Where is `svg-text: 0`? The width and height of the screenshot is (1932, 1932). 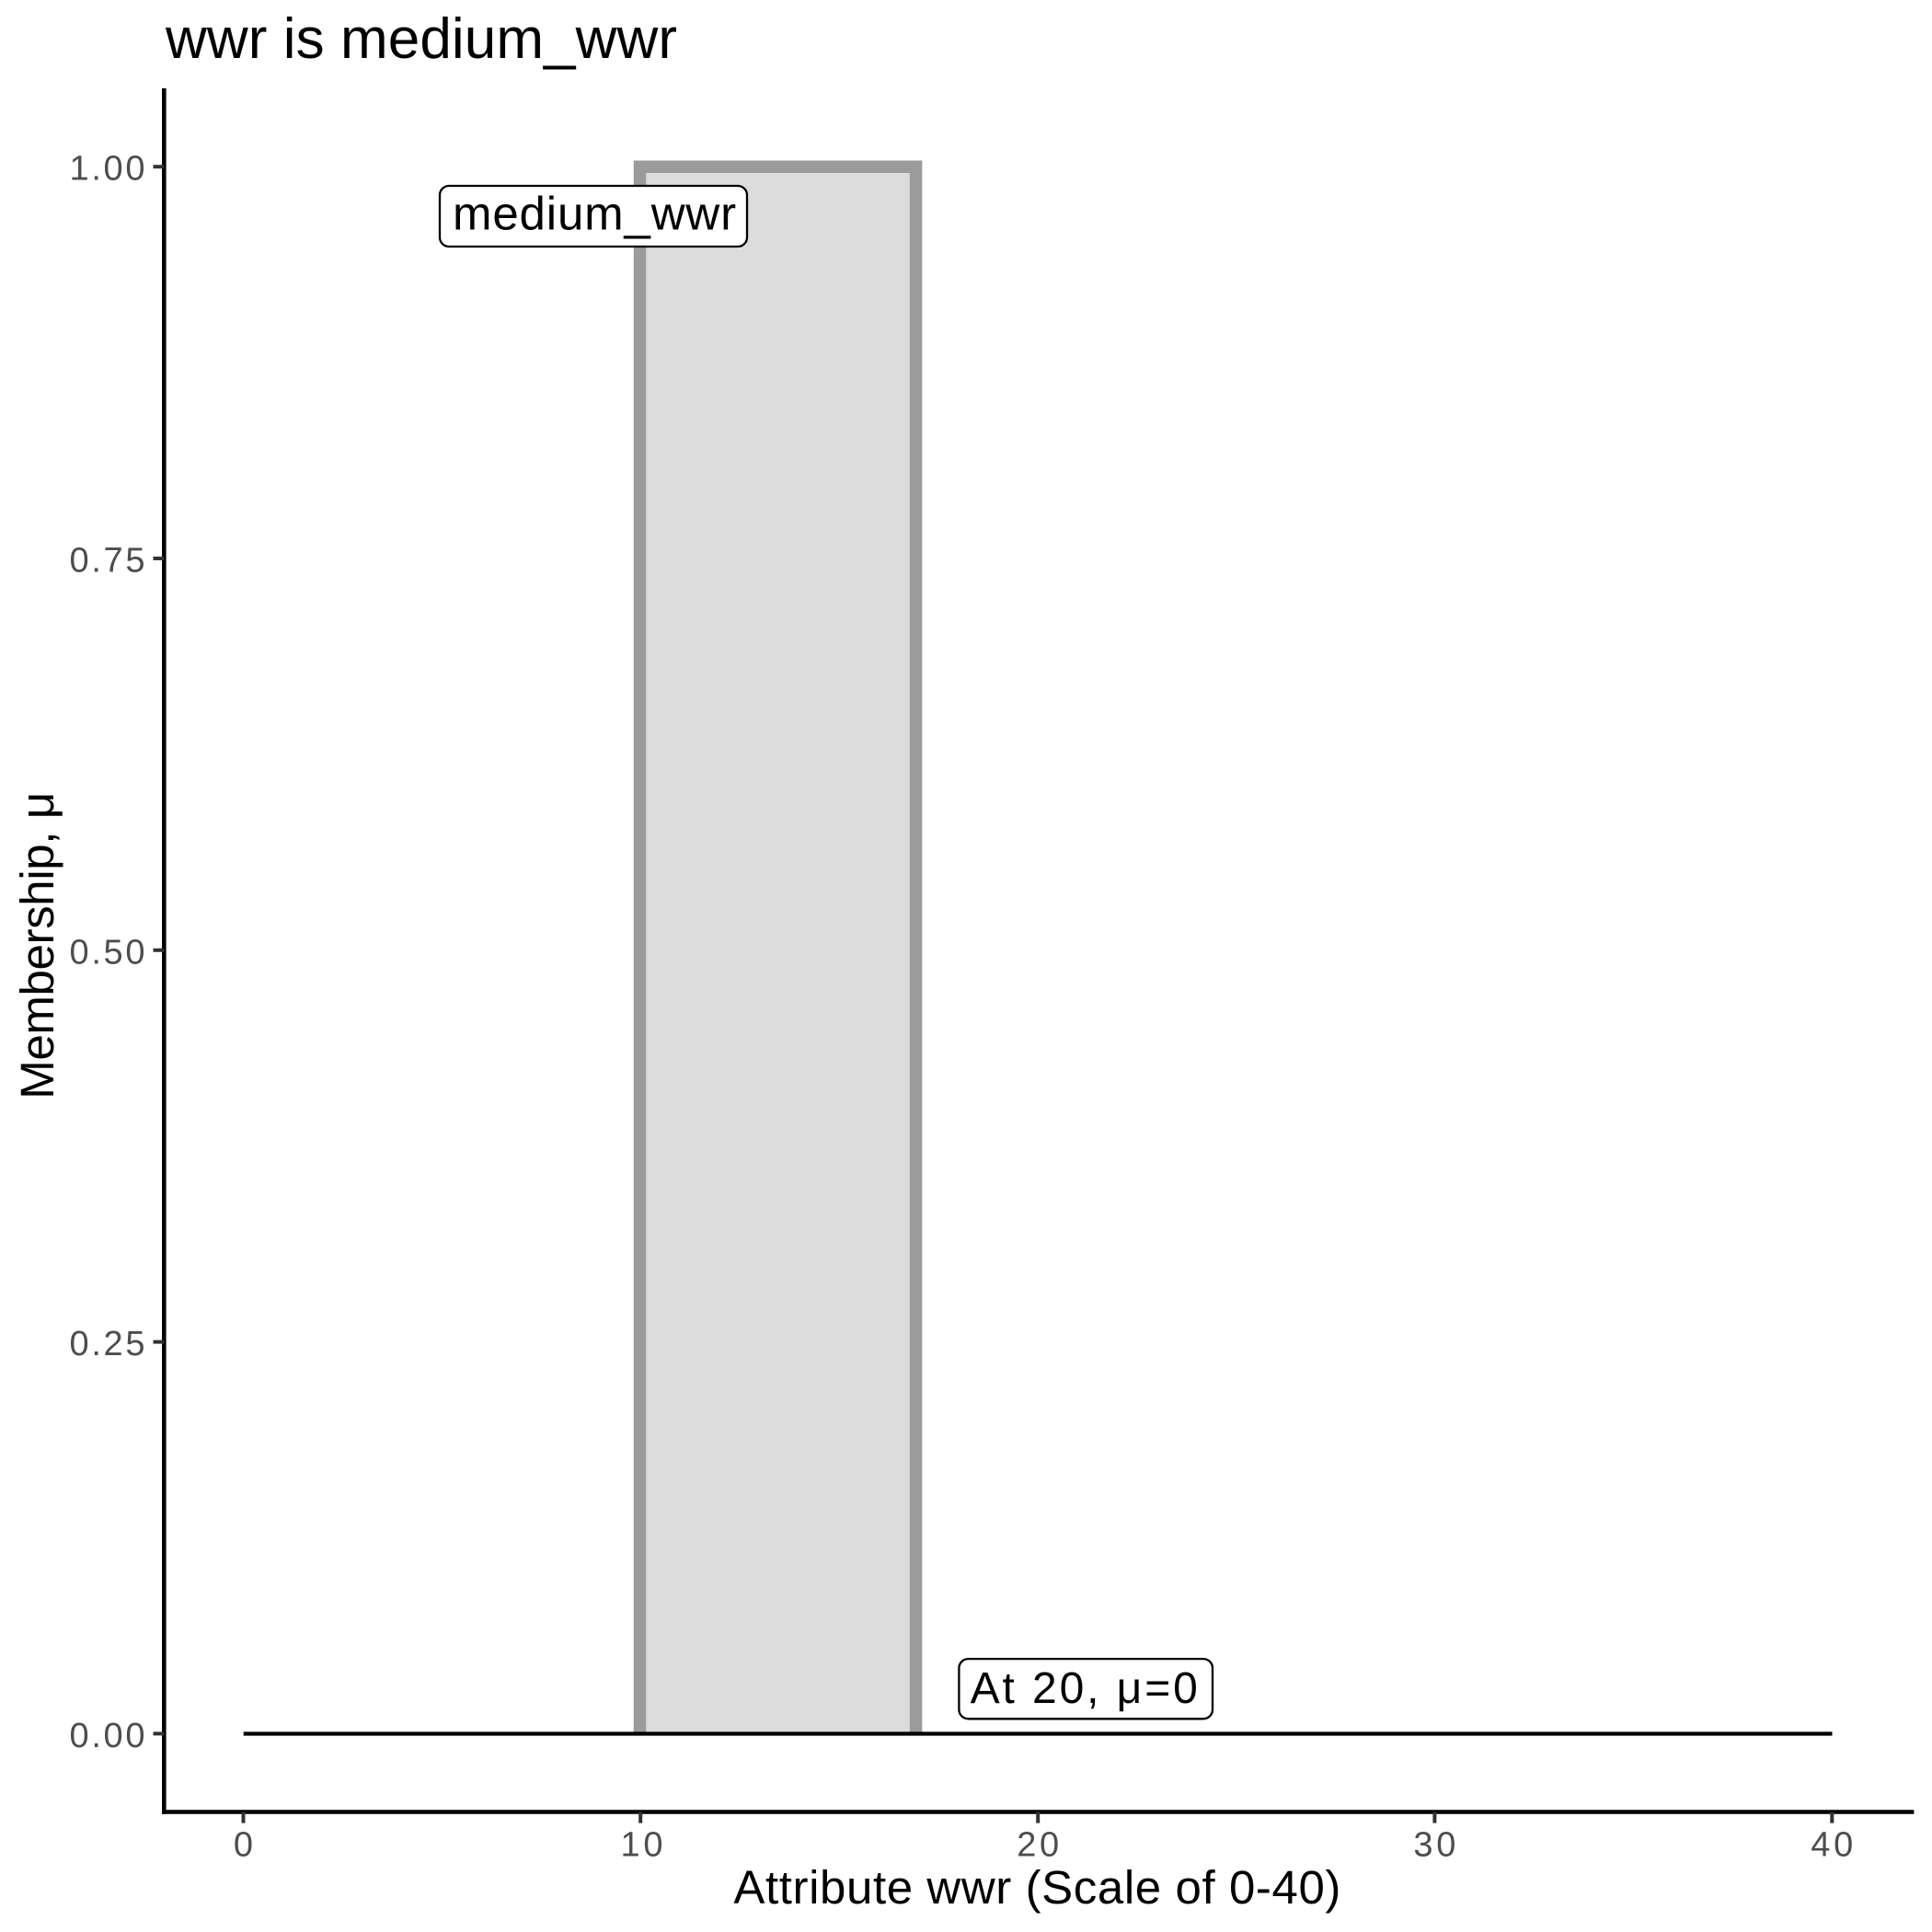 svg-text: 0 is located at coordinates (243, 1845).